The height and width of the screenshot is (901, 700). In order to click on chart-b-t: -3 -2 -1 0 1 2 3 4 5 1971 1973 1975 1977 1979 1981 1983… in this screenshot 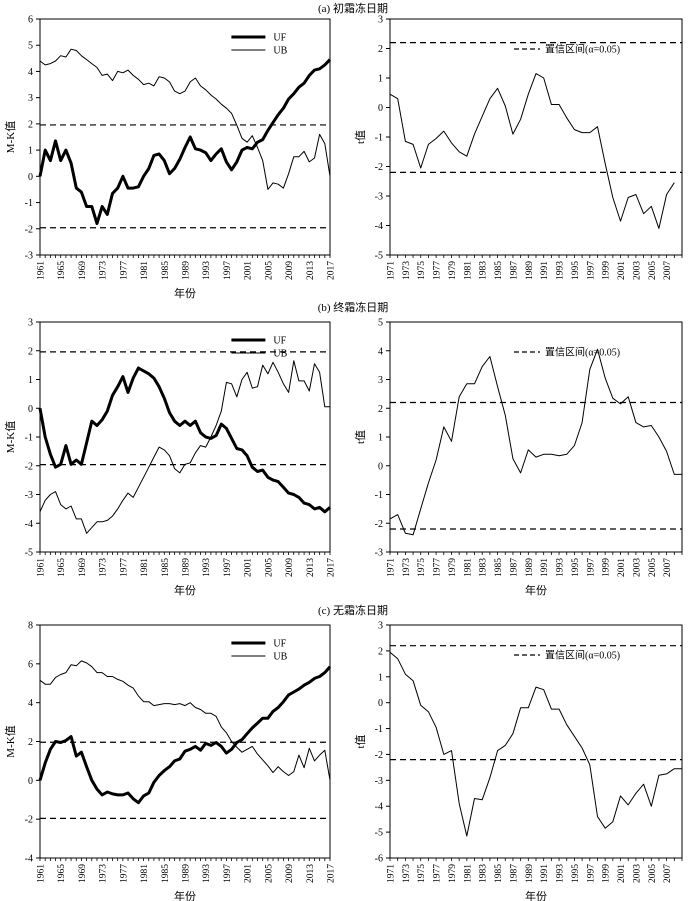, I will do `click(518, 457)`.